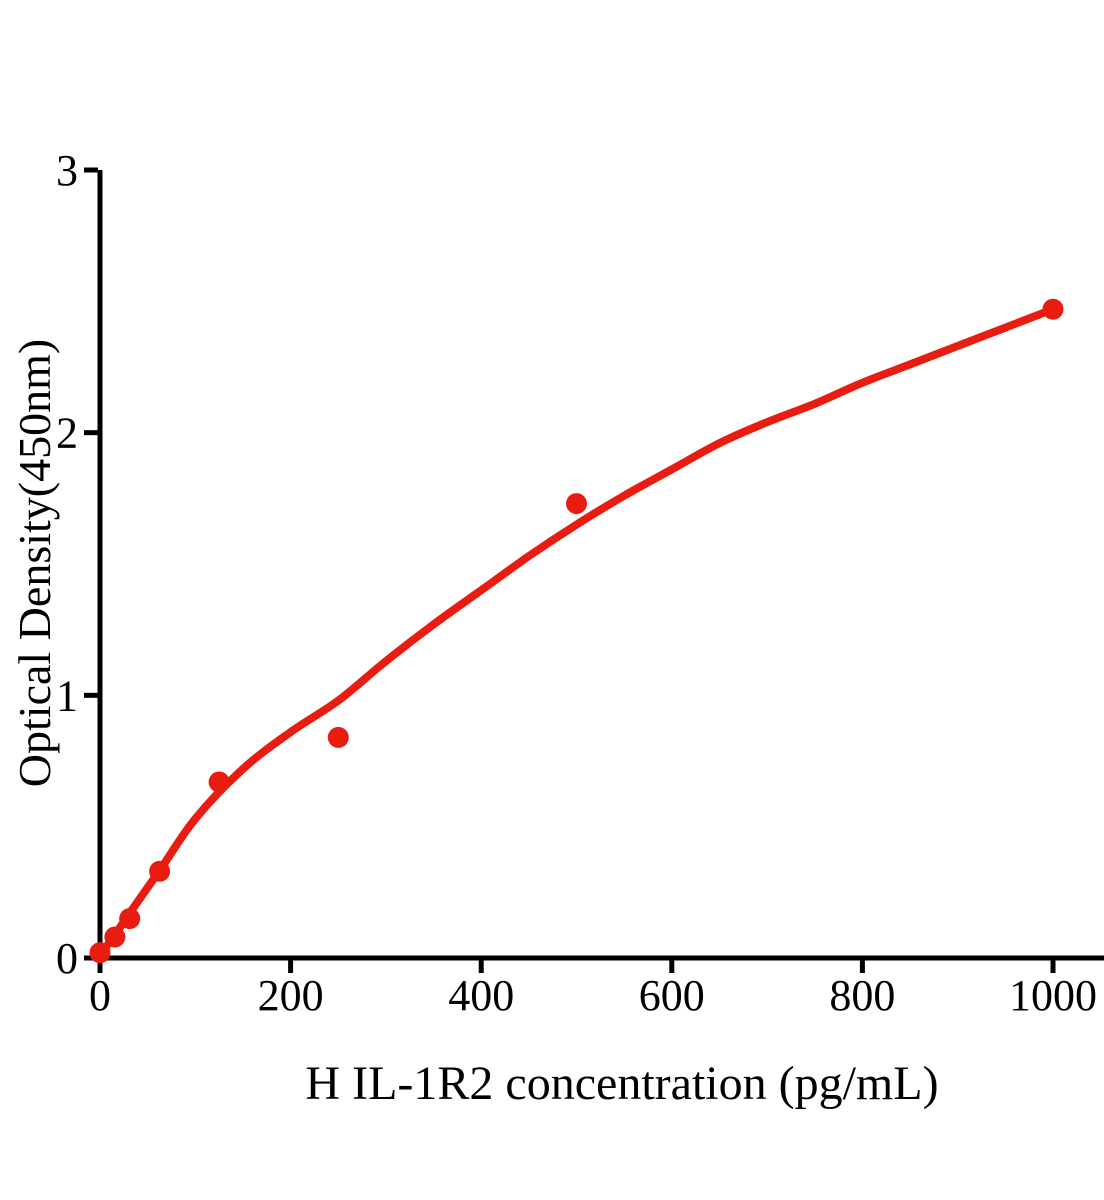 Image resolution: width=1104 pixels, height=1200 pixels. Describe the element at coordinates (67, 170) in the screenshot. I see `y-axis-tick-label: 3` at that location.